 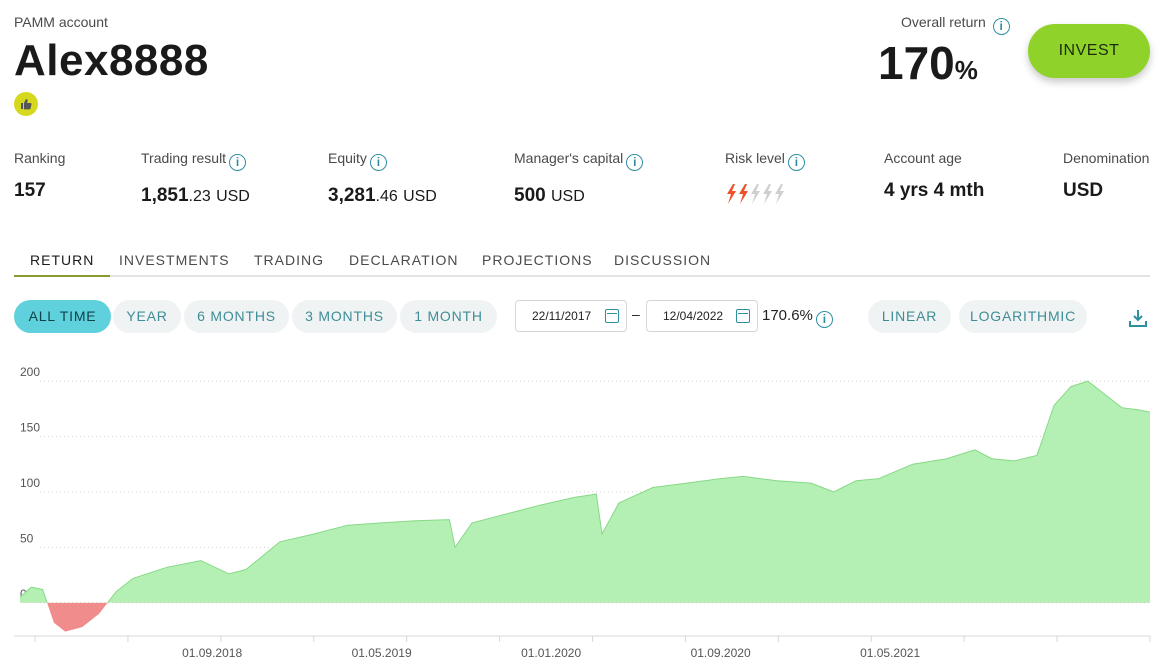 I want to click on overall-return-label: Overall return i, so click(x=955, y=24).